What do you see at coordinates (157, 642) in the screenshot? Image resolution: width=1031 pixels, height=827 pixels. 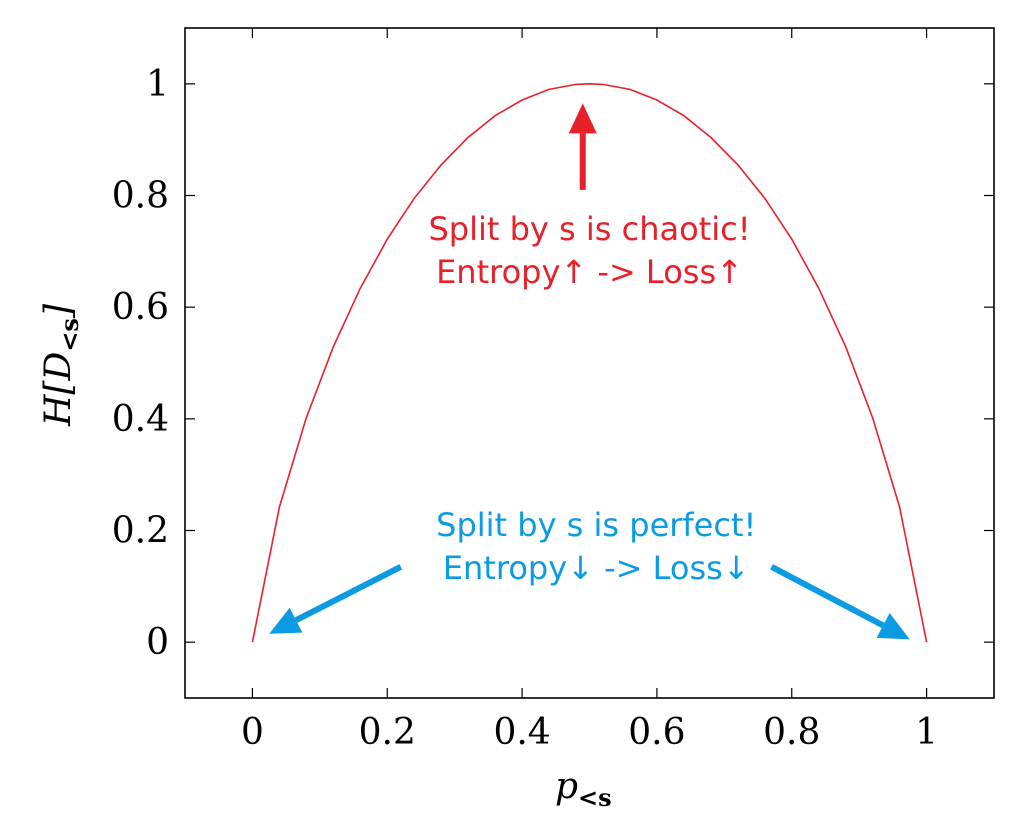 I see `y-tick-label: 0` at bounding box center [157, 642].